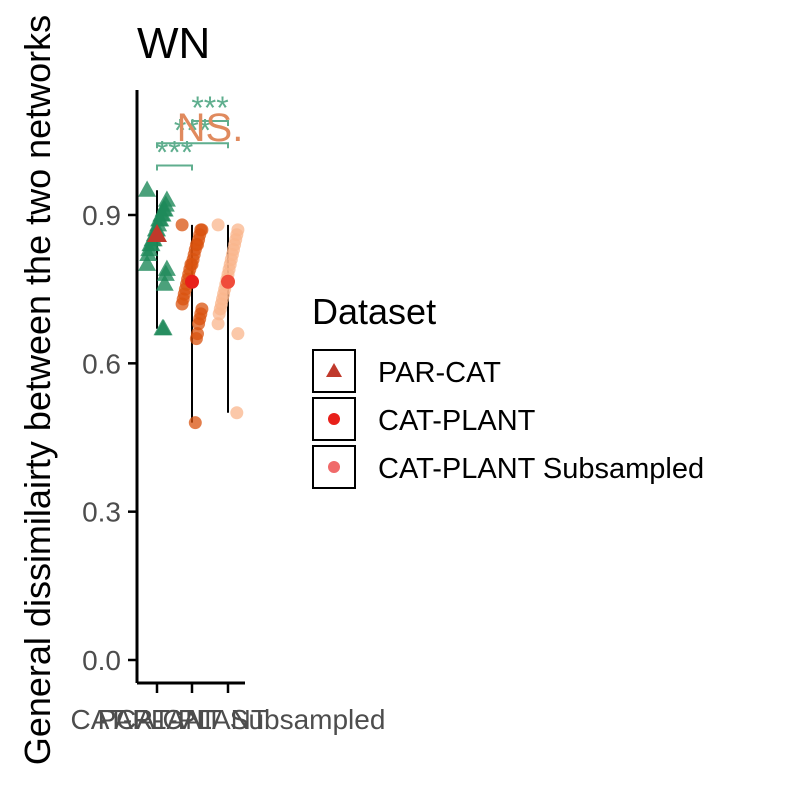 The image size is (810, 808). What do you see at coordinates (101, 363) in the screenshot?
I see `y-tick-label: 0.6` at bounding box center [101, 363].